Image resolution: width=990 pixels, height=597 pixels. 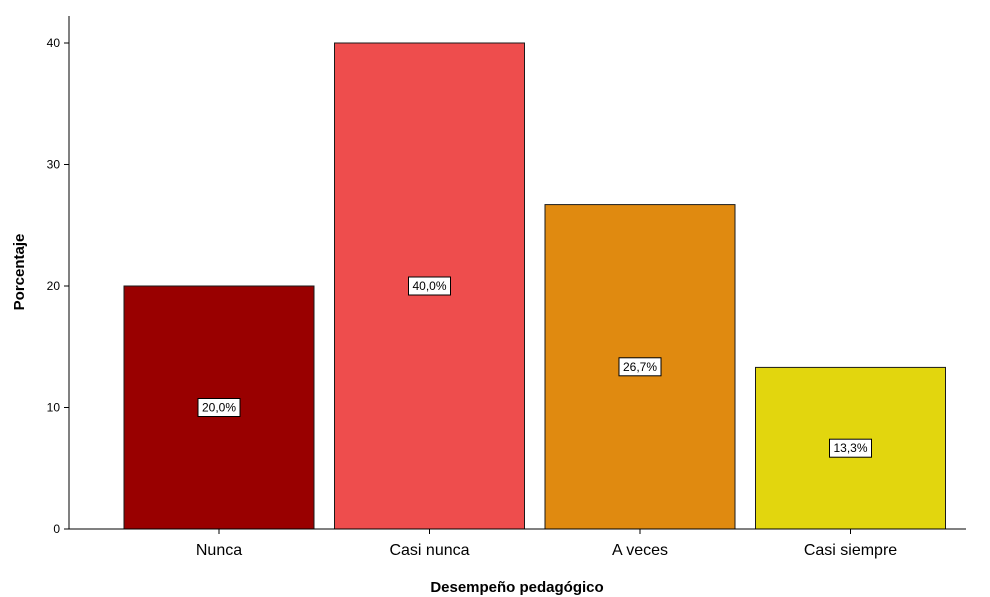 What do you see at coordinates (56, 529) in the screenshot?
I see `y-tick-label: 0` at bounding box center [56, 529].